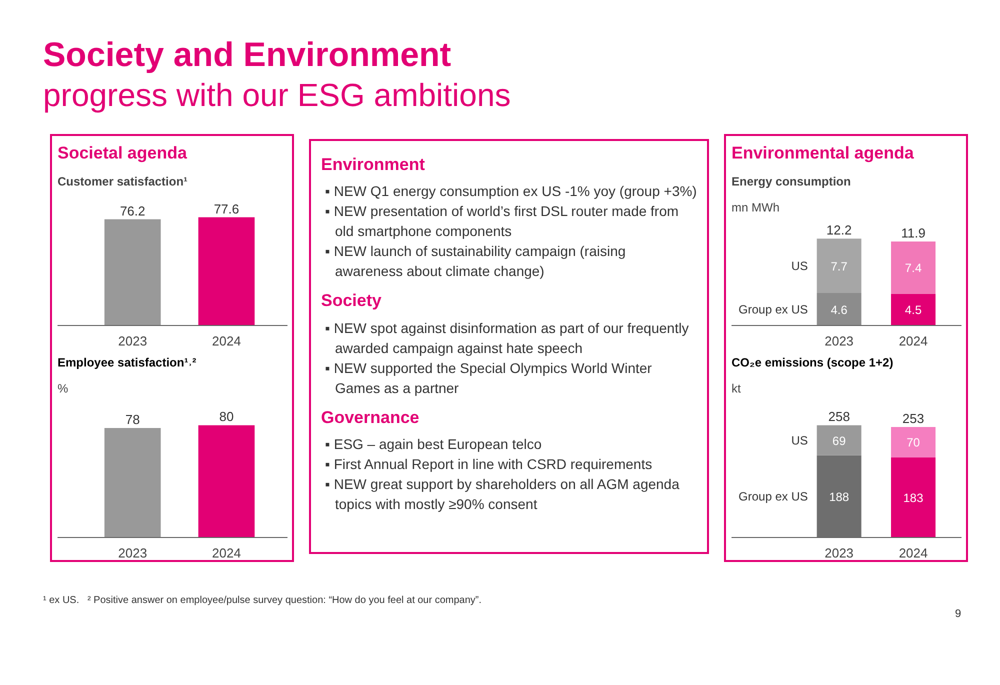 Image resolution: width=1000 pixels, height=685 pixels. I want to click on text: ▪ ESG – again best European telco, so click(433, 444).